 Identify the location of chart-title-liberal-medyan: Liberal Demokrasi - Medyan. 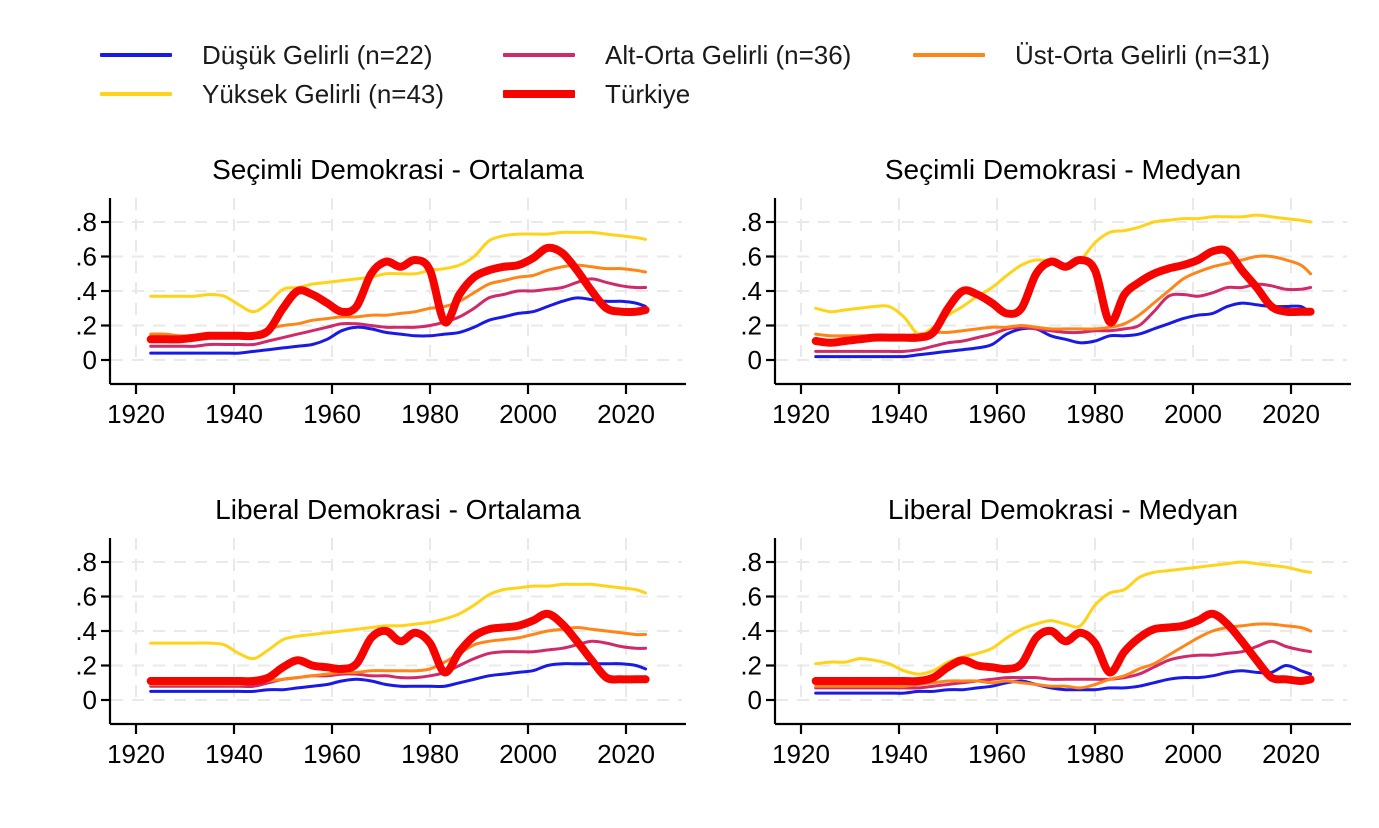
(1063, 509).